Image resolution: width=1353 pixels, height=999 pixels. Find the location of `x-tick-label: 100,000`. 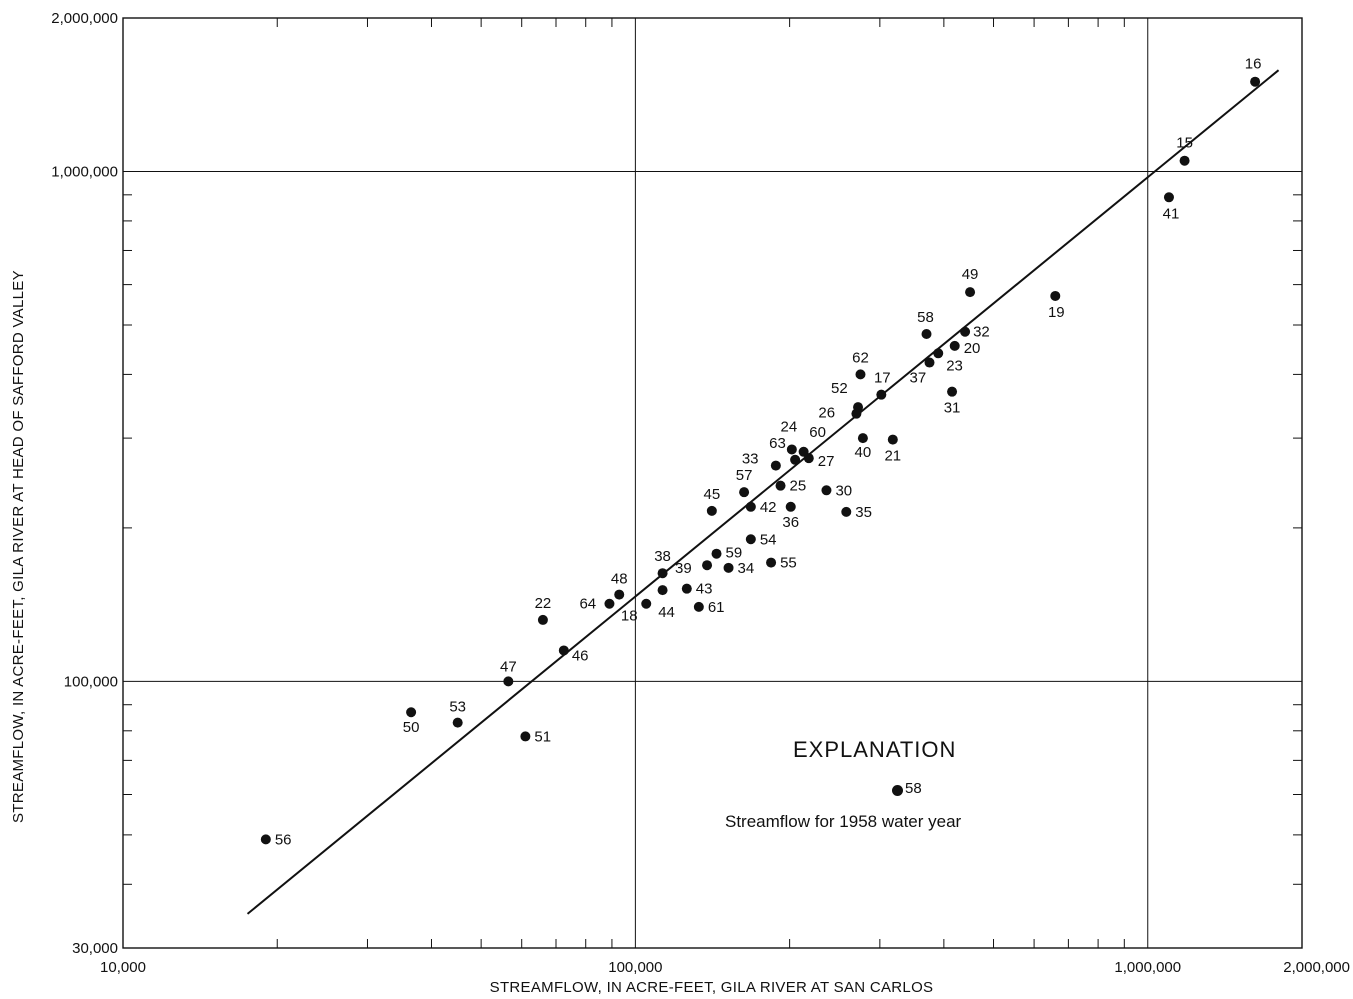

x-tick-label: 100,000 is located at coordinates (635, 967).